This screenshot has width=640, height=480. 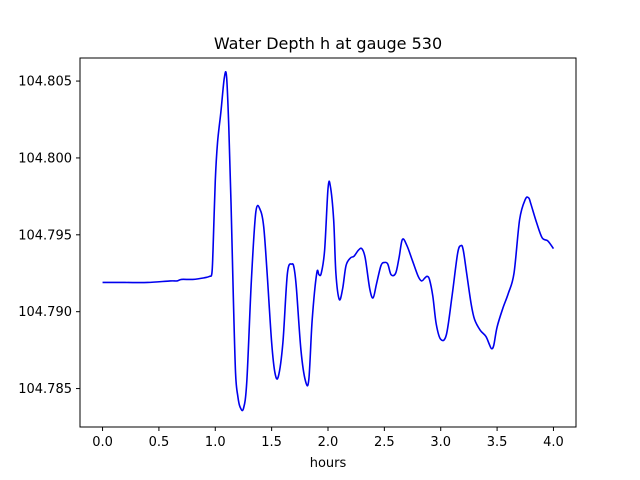 What do you see at coordinates (384, 442) in the screenshot?
I see `x-tick-label: 2.5` at bounding box center [384, 442].